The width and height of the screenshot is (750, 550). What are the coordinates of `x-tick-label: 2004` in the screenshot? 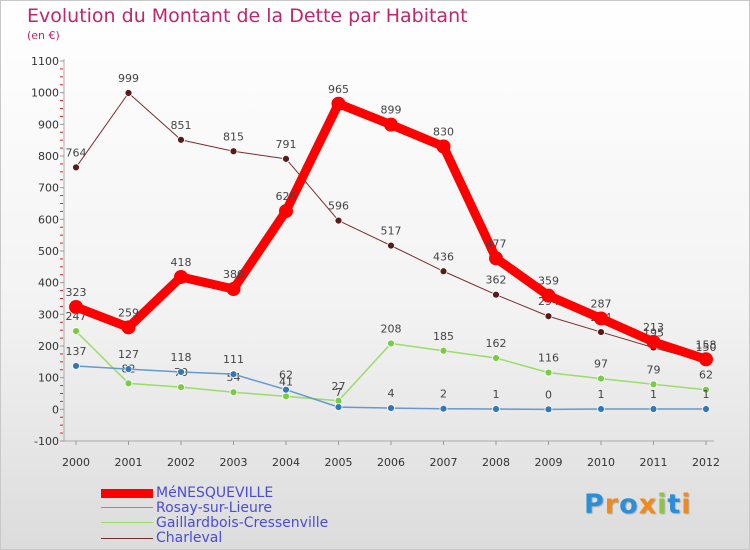 It's located at (286, 462).